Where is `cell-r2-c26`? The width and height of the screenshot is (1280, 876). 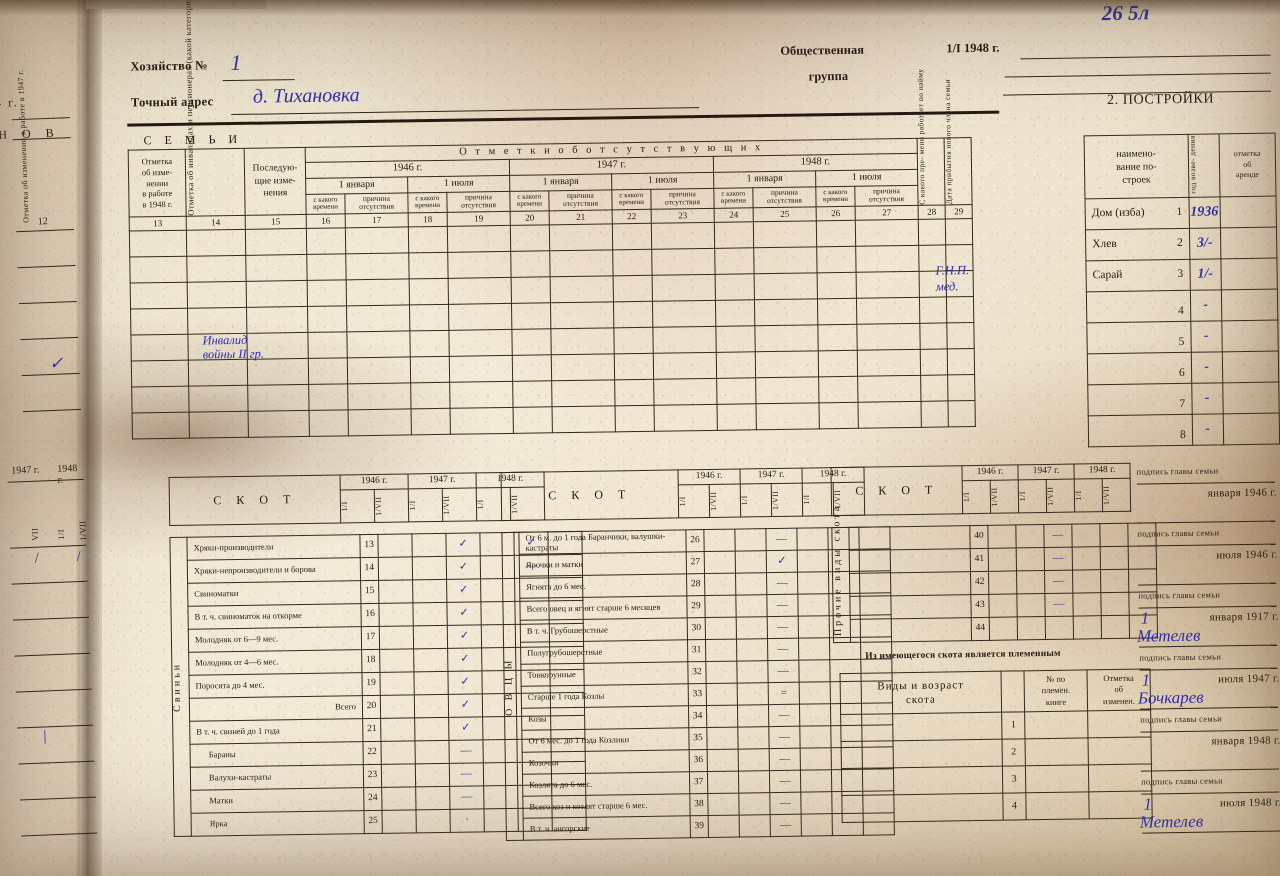
cell-r2-c26 is located at coordinates (836, 259).